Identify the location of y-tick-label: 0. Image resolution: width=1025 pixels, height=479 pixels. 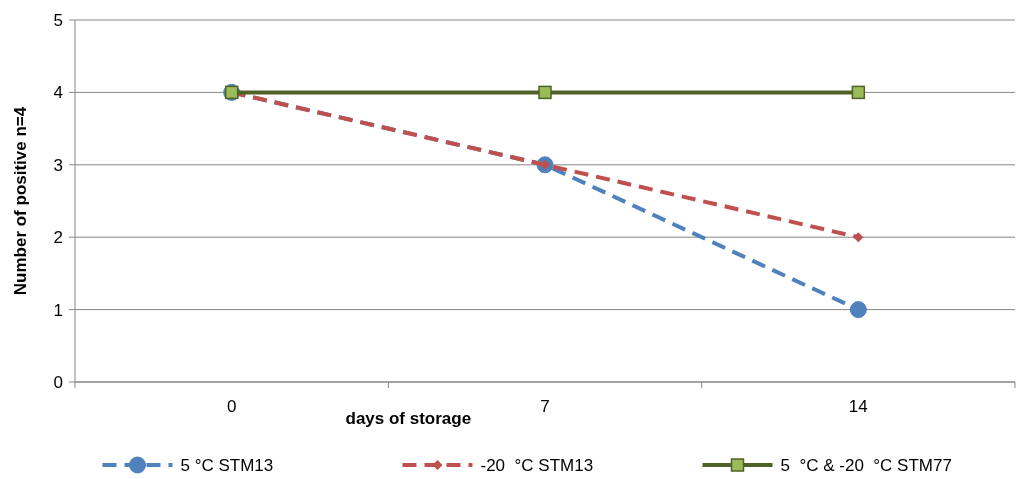
(58, 382).